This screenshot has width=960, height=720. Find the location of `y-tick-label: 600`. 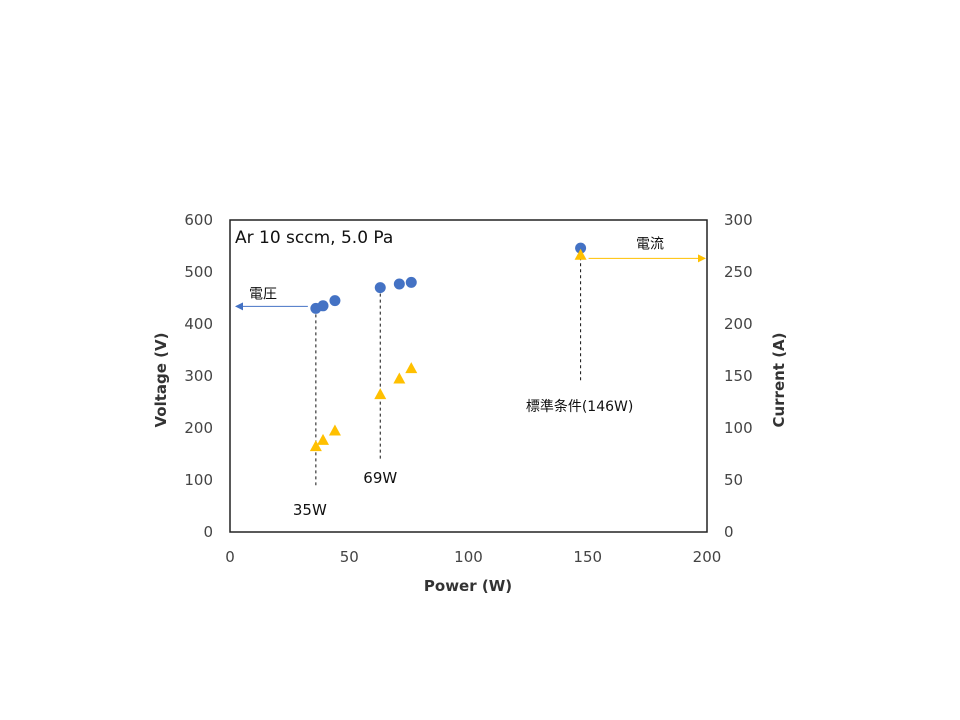

y-tick-label: 600 is located at coordinates (198, 220).